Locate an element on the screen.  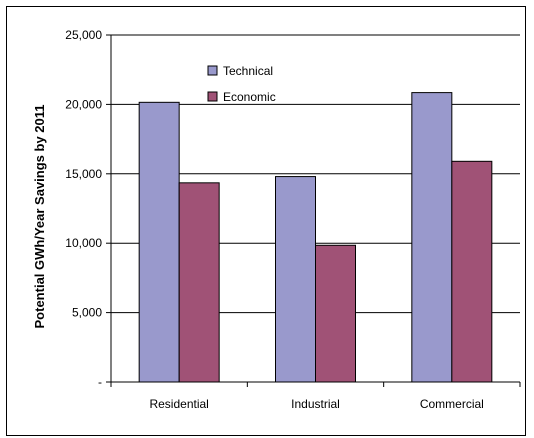
x-tick-label: Commercial is located at coordinates (452, 404).